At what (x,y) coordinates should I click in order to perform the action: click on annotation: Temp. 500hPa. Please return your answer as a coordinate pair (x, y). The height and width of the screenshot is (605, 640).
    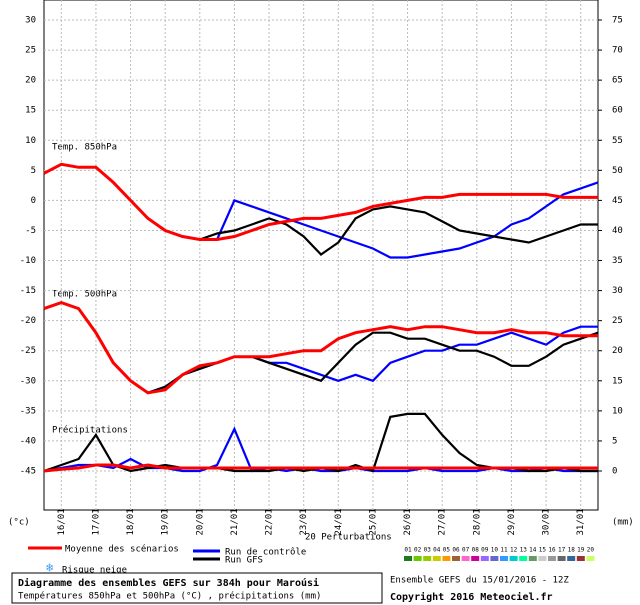
    Looking at the image, I should click on (84, 295).